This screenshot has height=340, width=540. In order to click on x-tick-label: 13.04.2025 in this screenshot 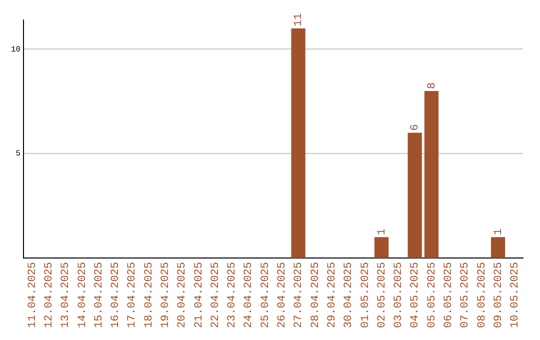, I will do `click(66, 295)`.